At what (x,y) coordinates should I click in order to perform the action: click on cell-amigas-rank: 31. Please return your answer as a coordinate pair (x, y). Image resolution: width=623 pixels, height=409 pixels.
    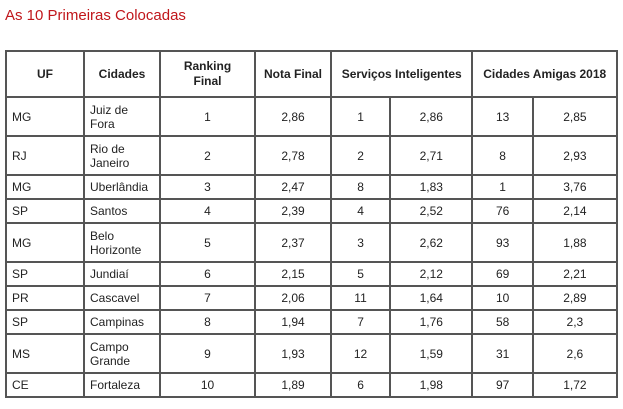
    Looking at the image, I should click on (502, 353).